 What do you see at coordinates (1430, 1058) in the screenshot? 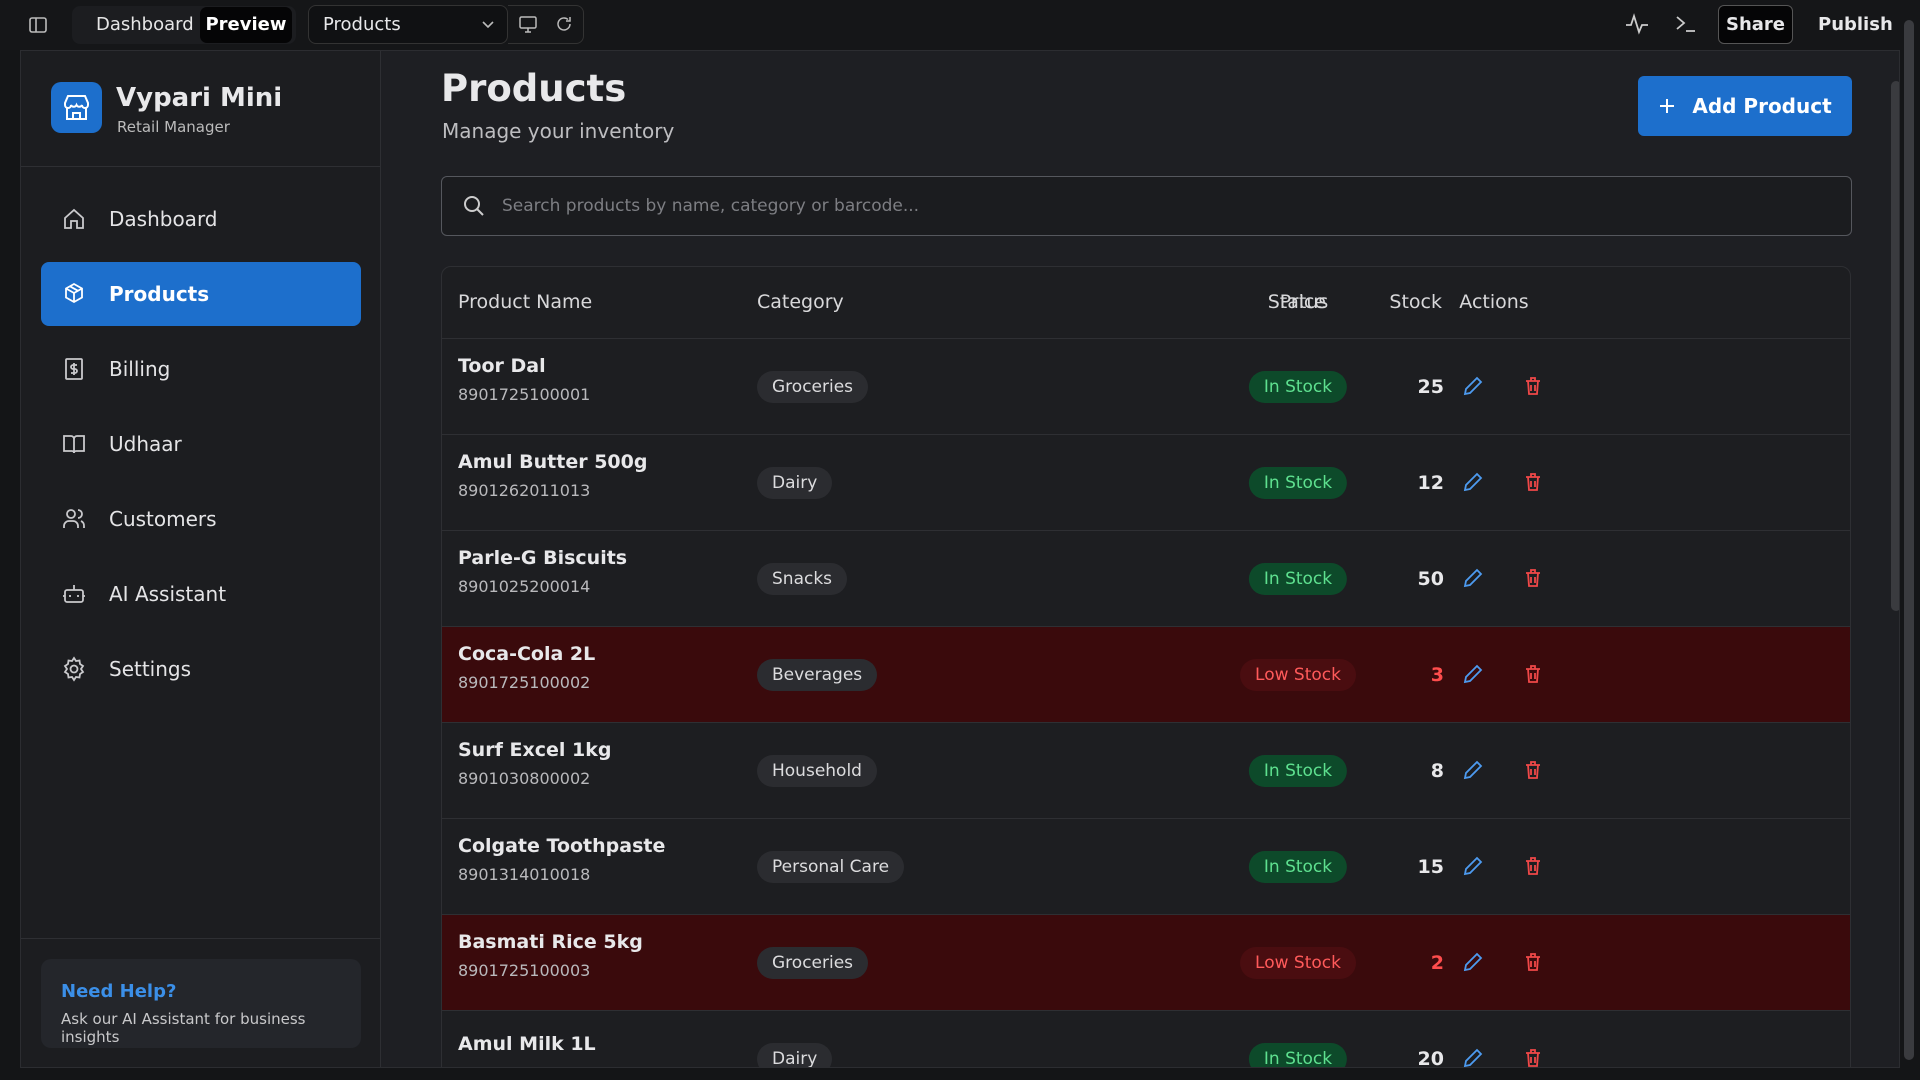
I see `stock: 20` at bounding box center [1430, 1058].